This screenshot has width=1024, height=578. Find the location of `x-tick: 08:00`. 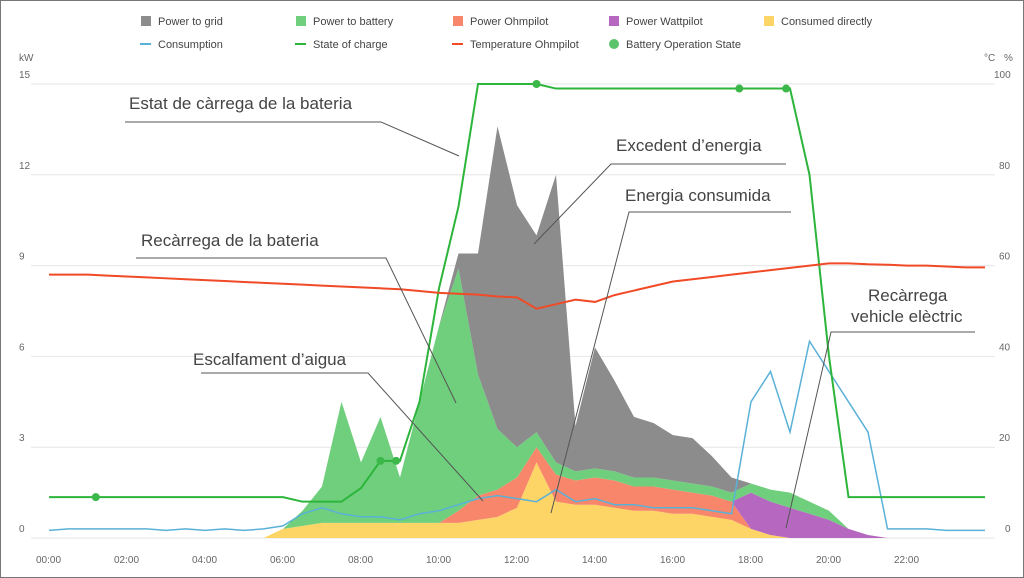

x-tick: 08:00 is located at coordinates (360, 560).